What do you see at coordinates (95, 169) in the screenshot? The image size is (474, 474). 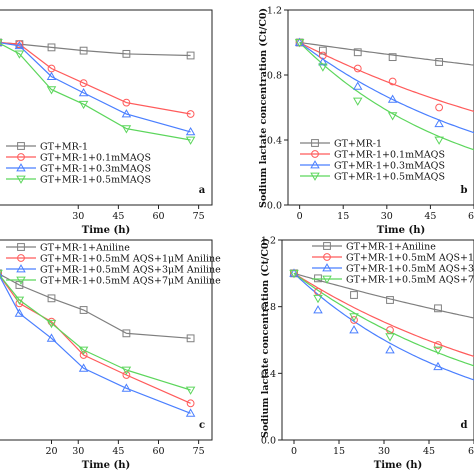 I see `legend-label: GT+MR-1+0.3mMAQS` at bounding box center [95, 169].